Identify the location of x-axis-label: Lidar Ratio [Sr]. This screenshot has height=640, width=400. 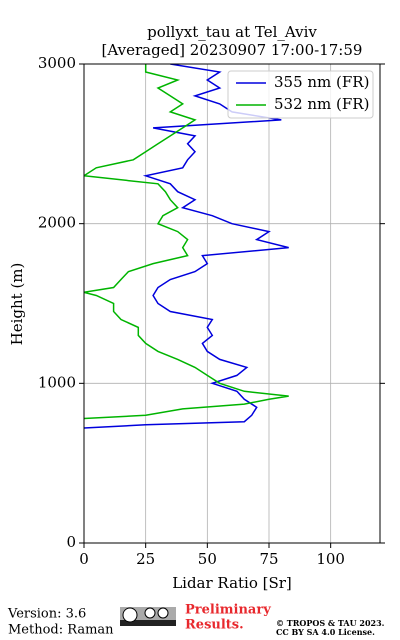
(232, 583).